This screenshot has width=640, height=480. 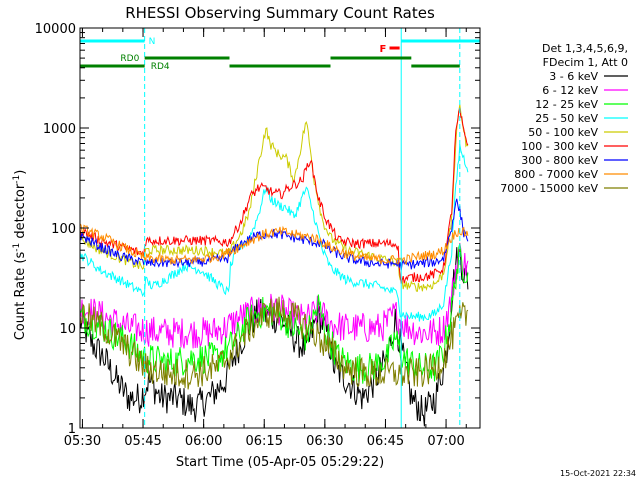 I want to click on x-tick-label: 07:00, so click(x=445, y=441).